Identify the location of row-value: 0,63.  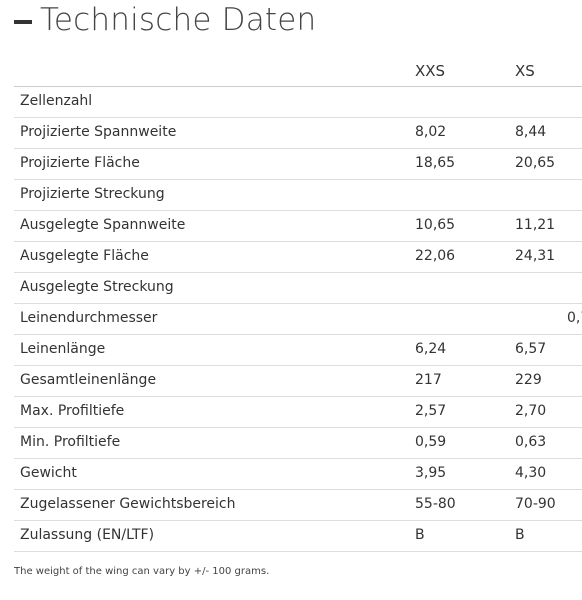
(531, 442).